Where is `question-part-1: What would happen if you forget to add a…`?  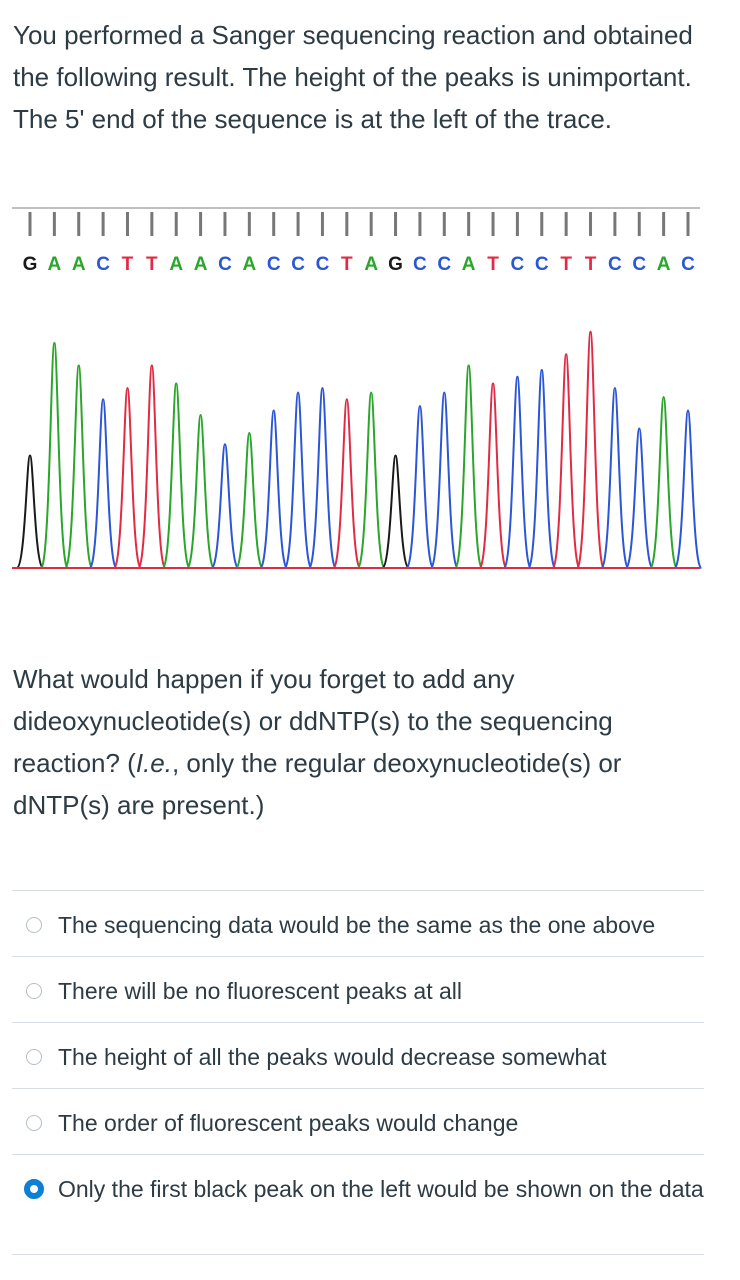
question-part-1: What would happen if you forget to add a… is located at coordinates (313, 721).